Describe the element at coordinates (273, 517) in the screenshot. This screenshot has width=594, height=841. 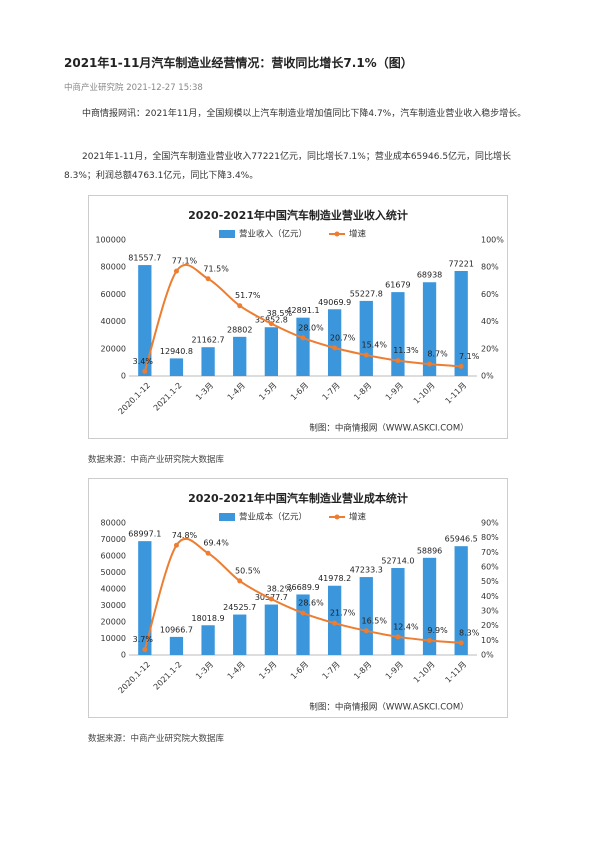
I see `legend-label: 营业成本（亿元）` at that location.